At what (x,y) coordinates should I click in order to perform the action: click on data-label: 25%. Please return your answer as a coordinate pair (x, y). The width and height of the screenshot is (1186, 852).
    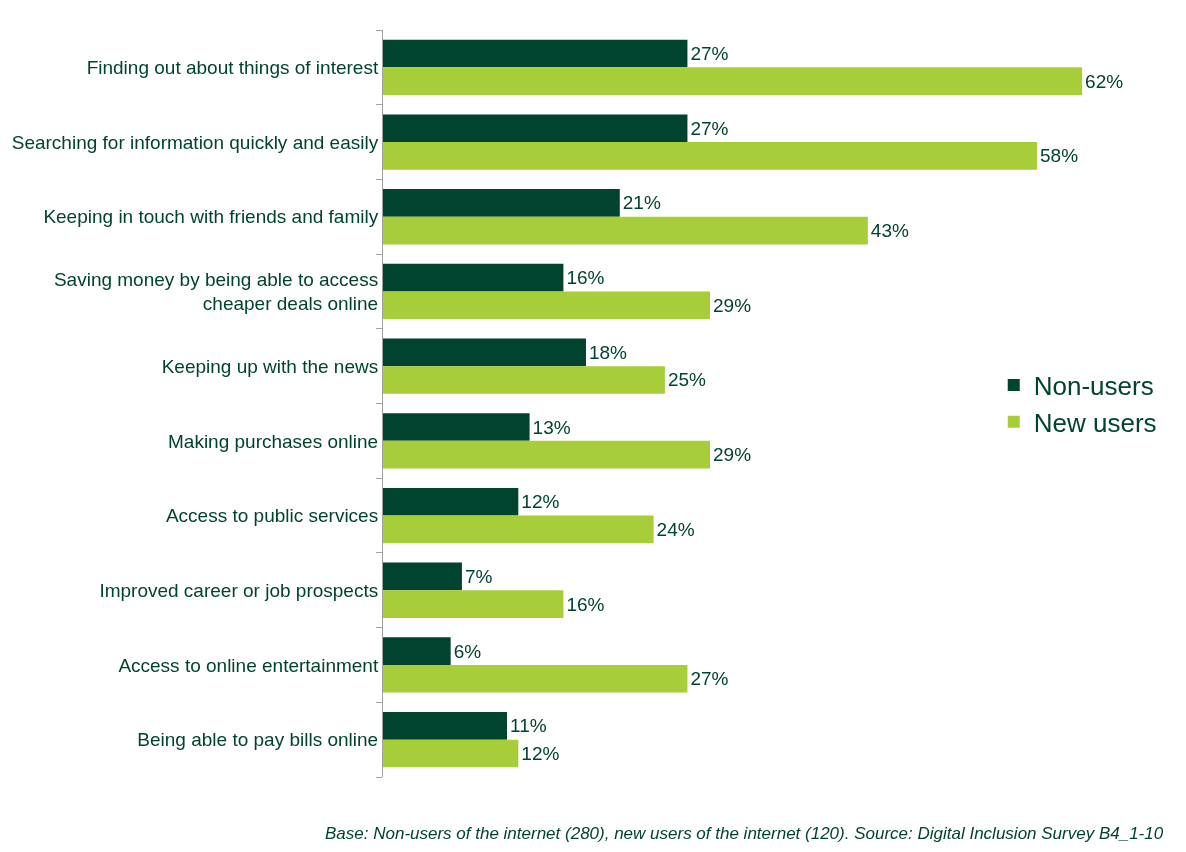
    Looking at the image, I should click on (687, 380).